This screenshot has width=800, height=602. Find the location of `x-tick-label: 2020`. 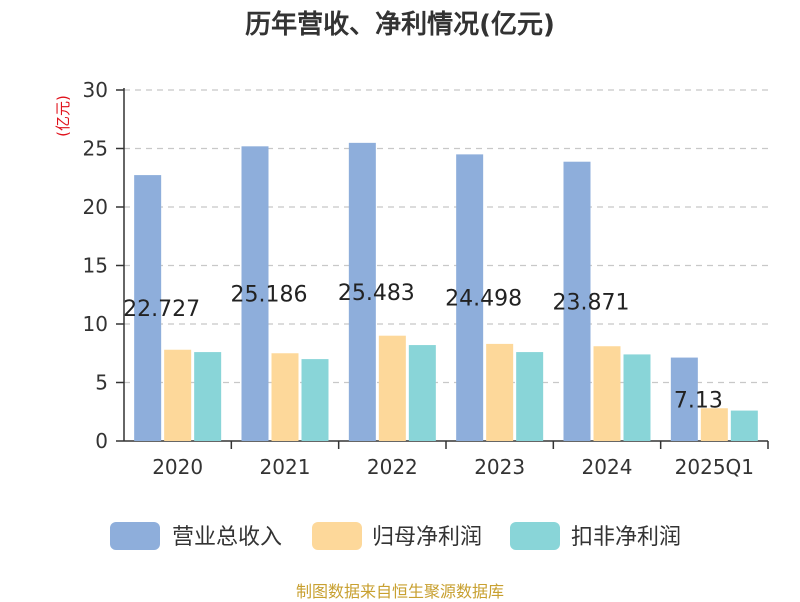

x-tick-label: 2020 is located at coordinates (177, 467).